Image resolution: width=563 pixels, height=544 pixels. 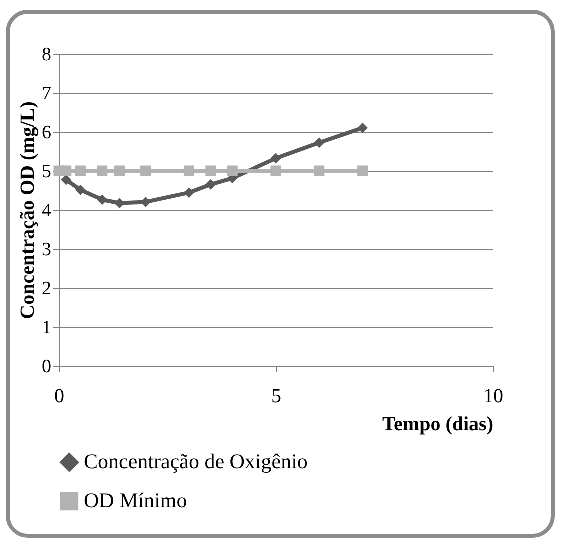 What do you see at coordinates (47, 250) in the screenshot?
I see `y-tick-label: 3` at bounding box center [47, 250].